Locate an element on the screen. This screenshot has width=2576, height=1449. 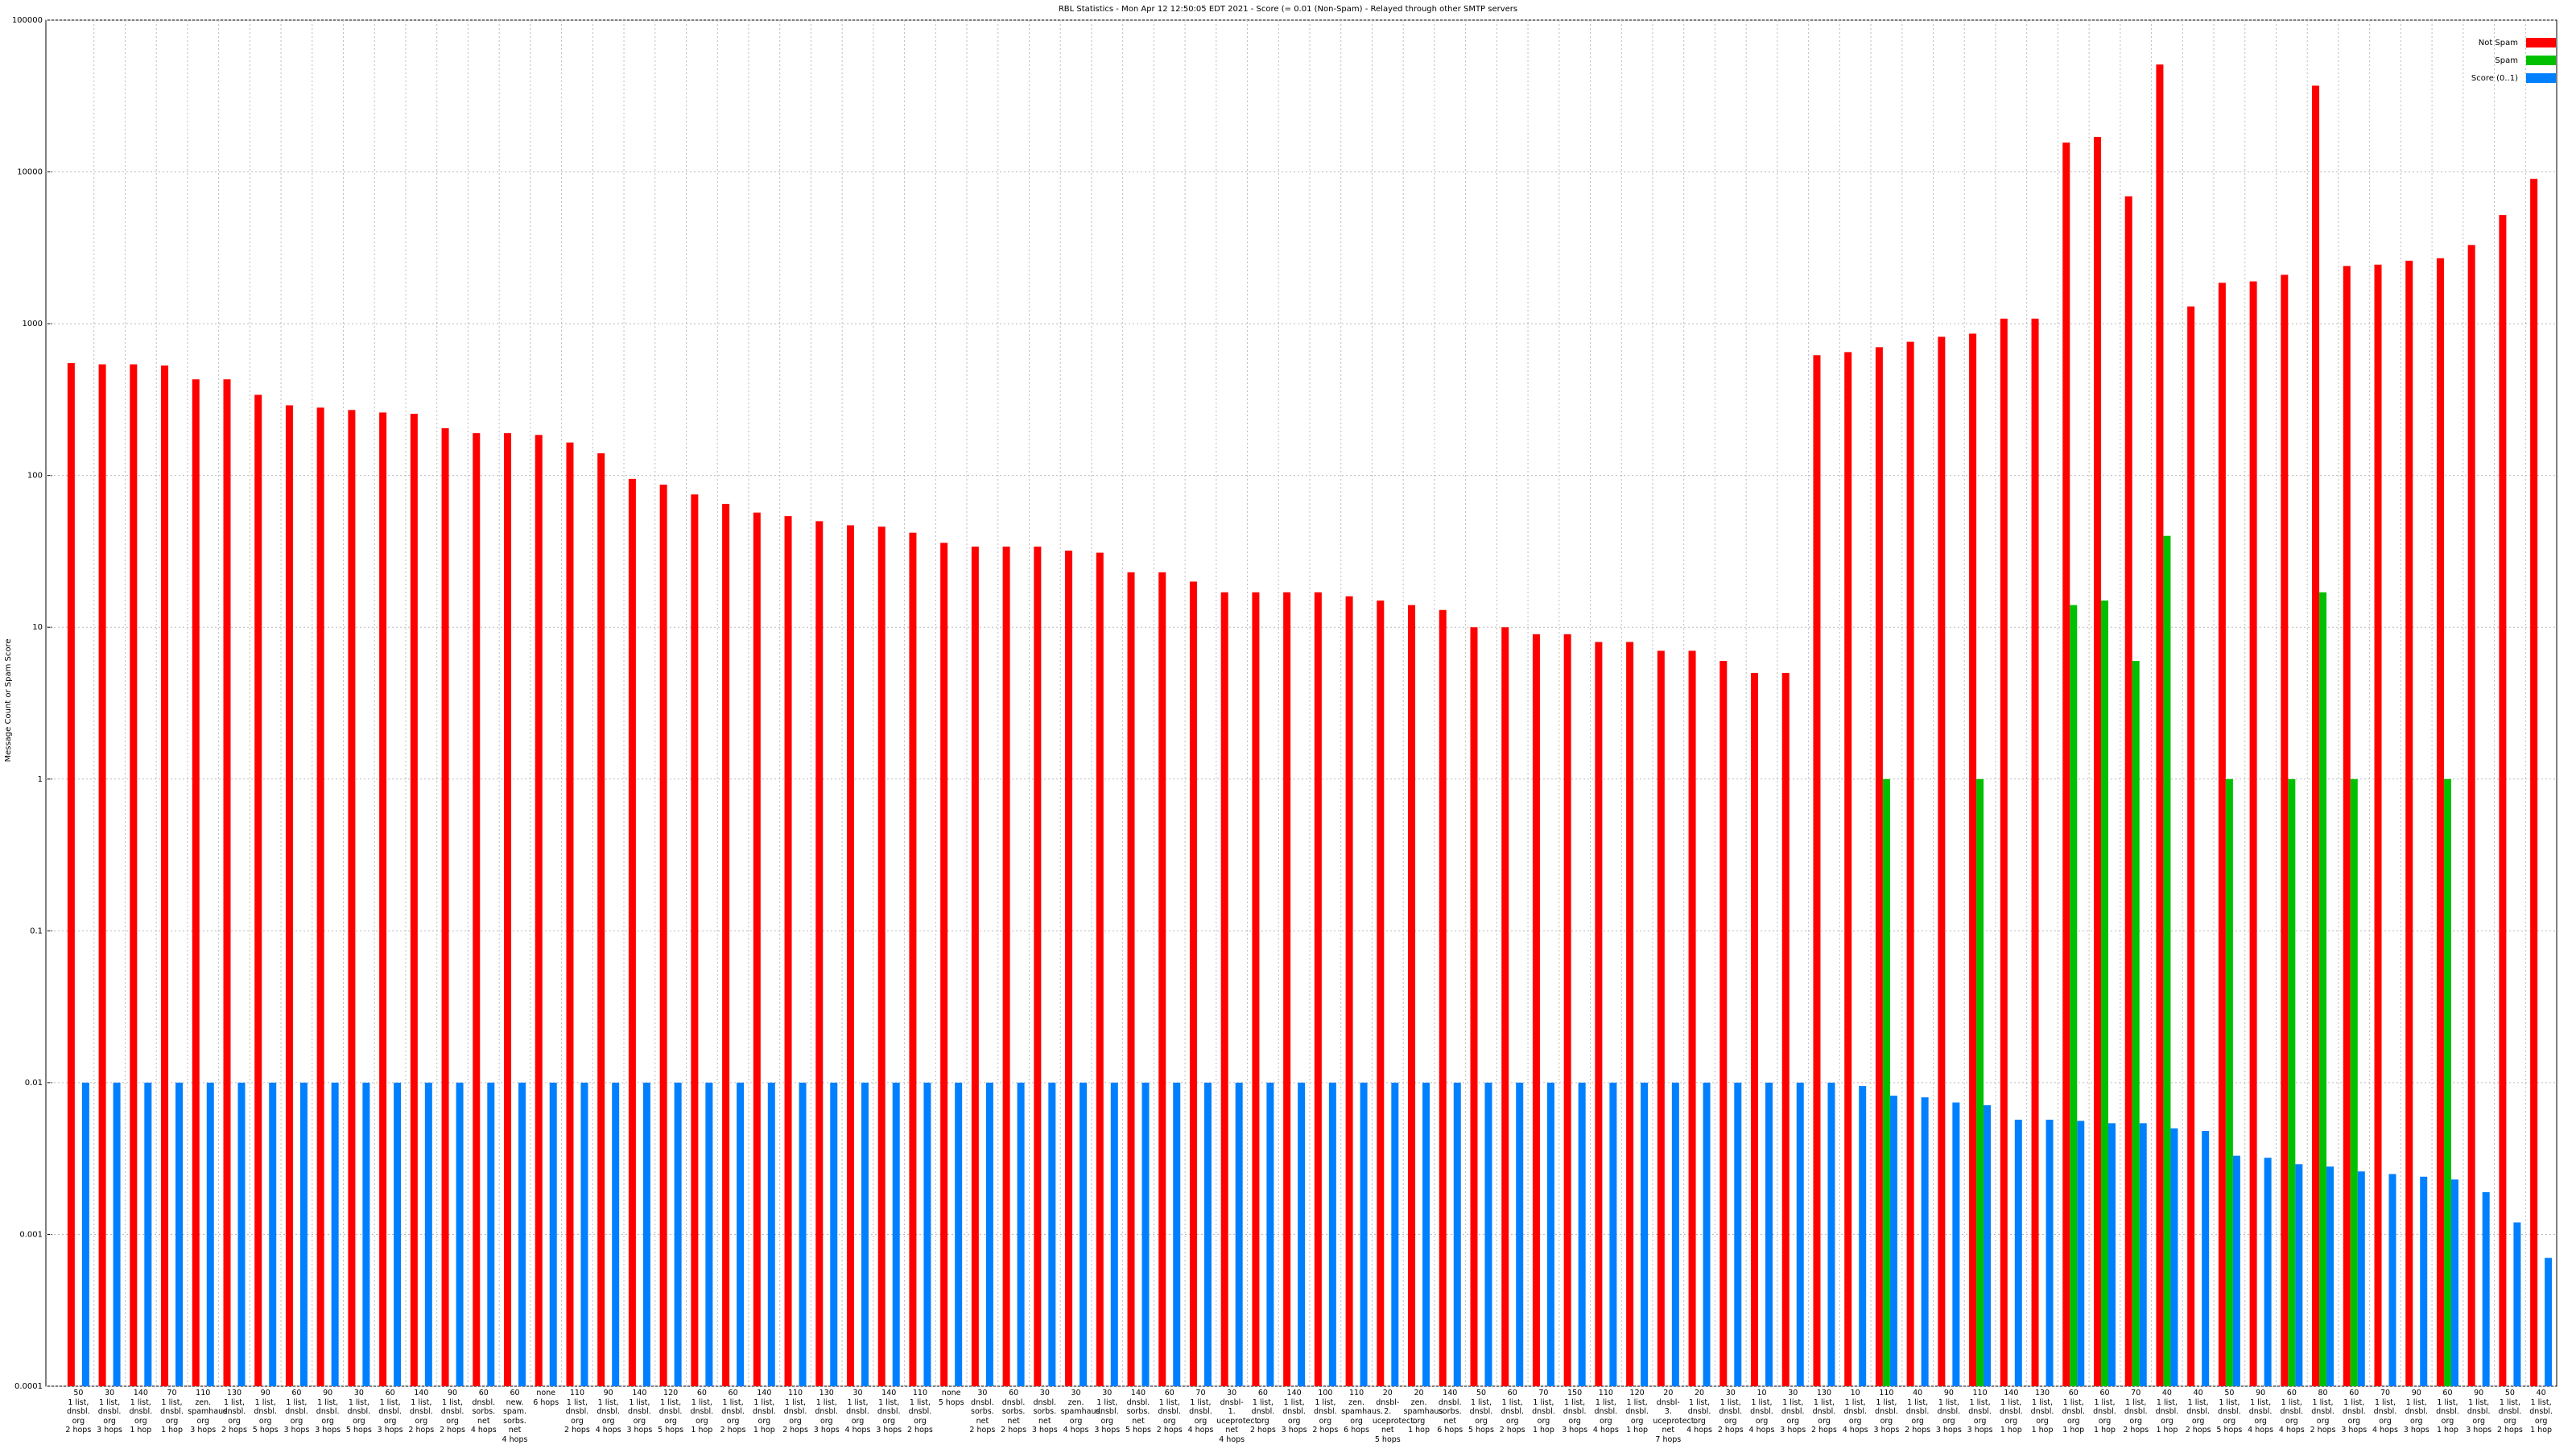
x-tick-label: 60 new. spam. sorbs. net 4 hops is located at coordinates (515, 1416).